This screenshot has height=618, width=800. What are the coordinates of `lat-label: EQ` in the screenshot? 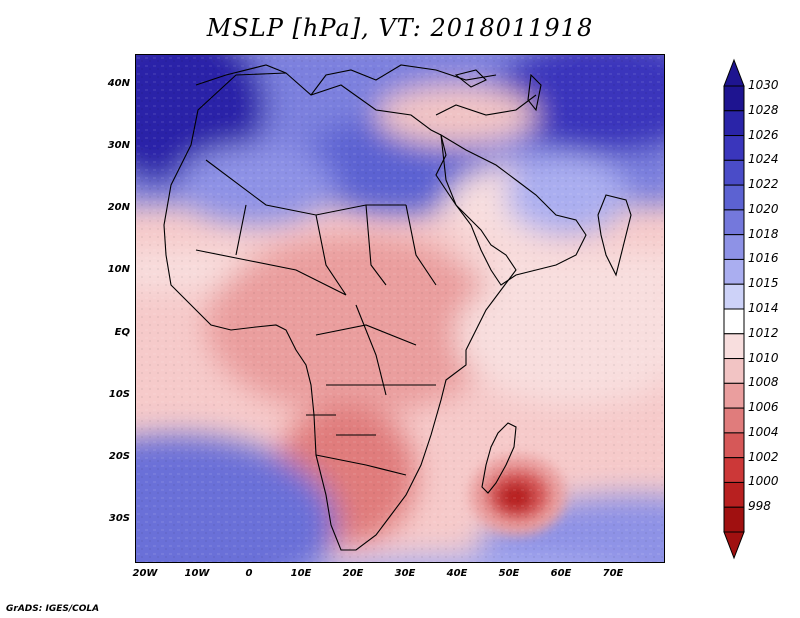 It's located at (122, 332).